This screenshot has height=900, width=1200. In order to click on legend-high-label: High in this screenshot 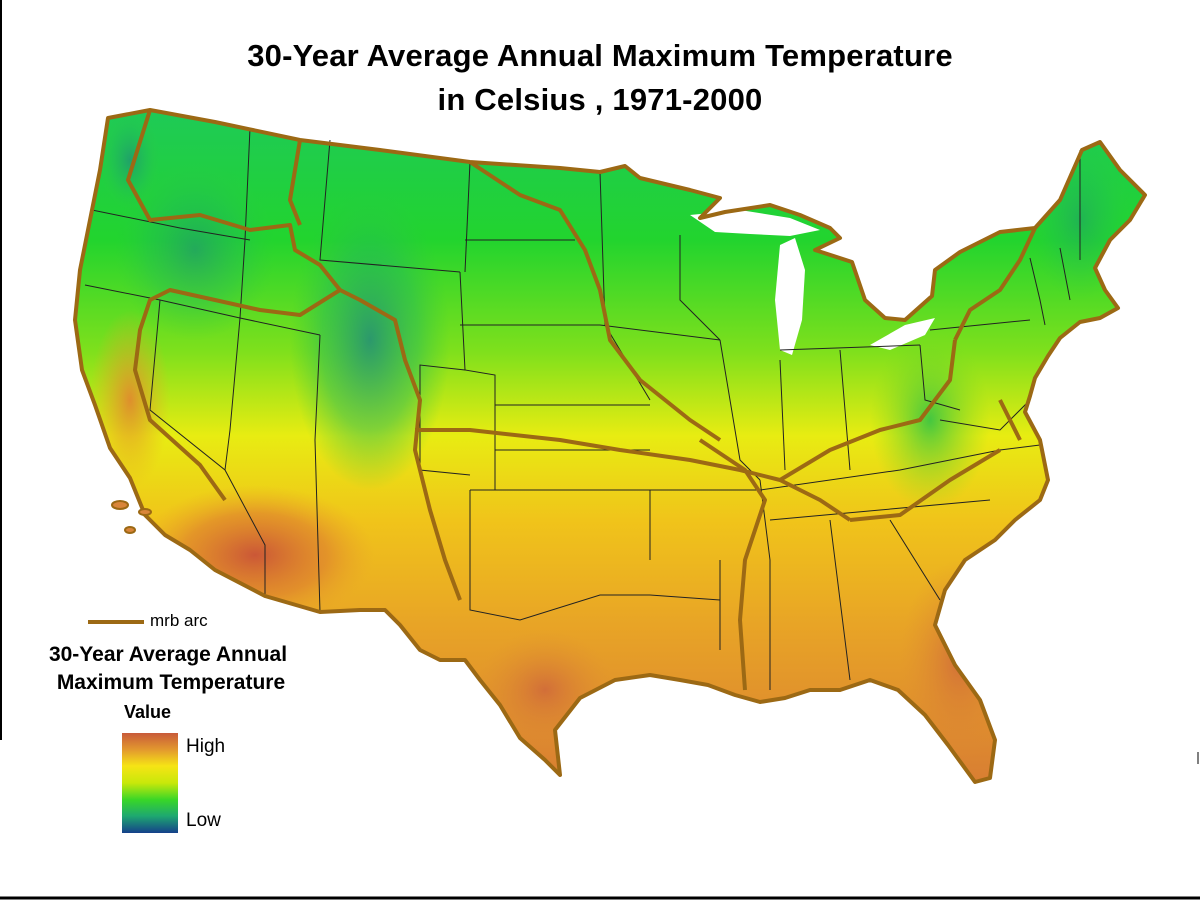, I will do `click(206, 746)`.